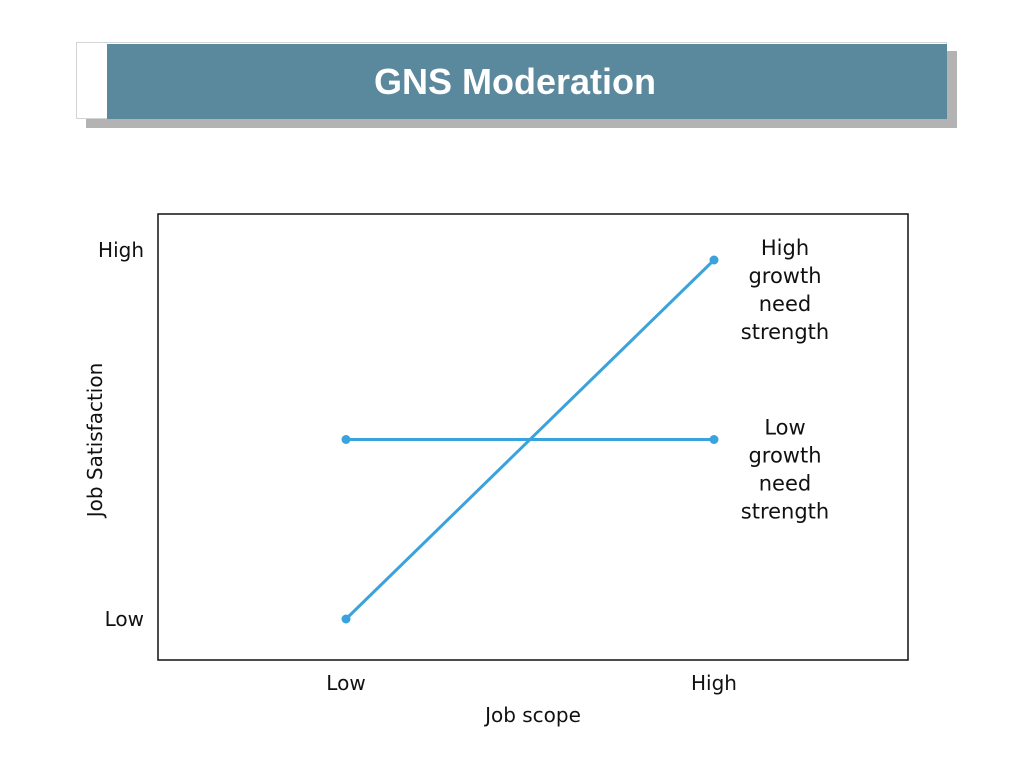 The image size is (1024, 768). I want to click on series-2-label: Low growth need strength, so click(785, 470).